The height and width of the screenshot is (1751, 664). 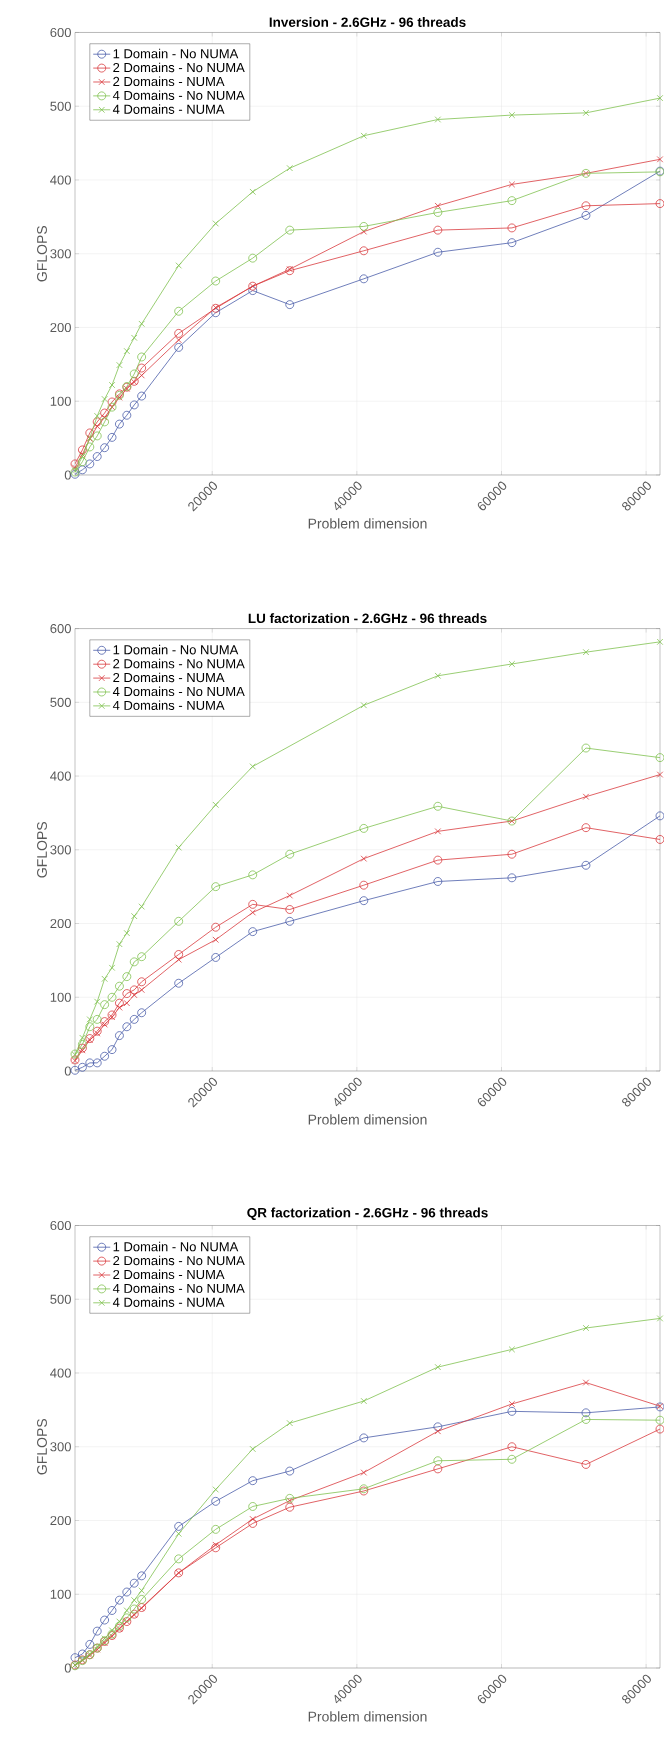 What do you see at coordinates (367, 618) in the screenshot?
I see `chart-title: LU factorization - 2.6GHz - 96 threads` at bounding box center [367, 618].